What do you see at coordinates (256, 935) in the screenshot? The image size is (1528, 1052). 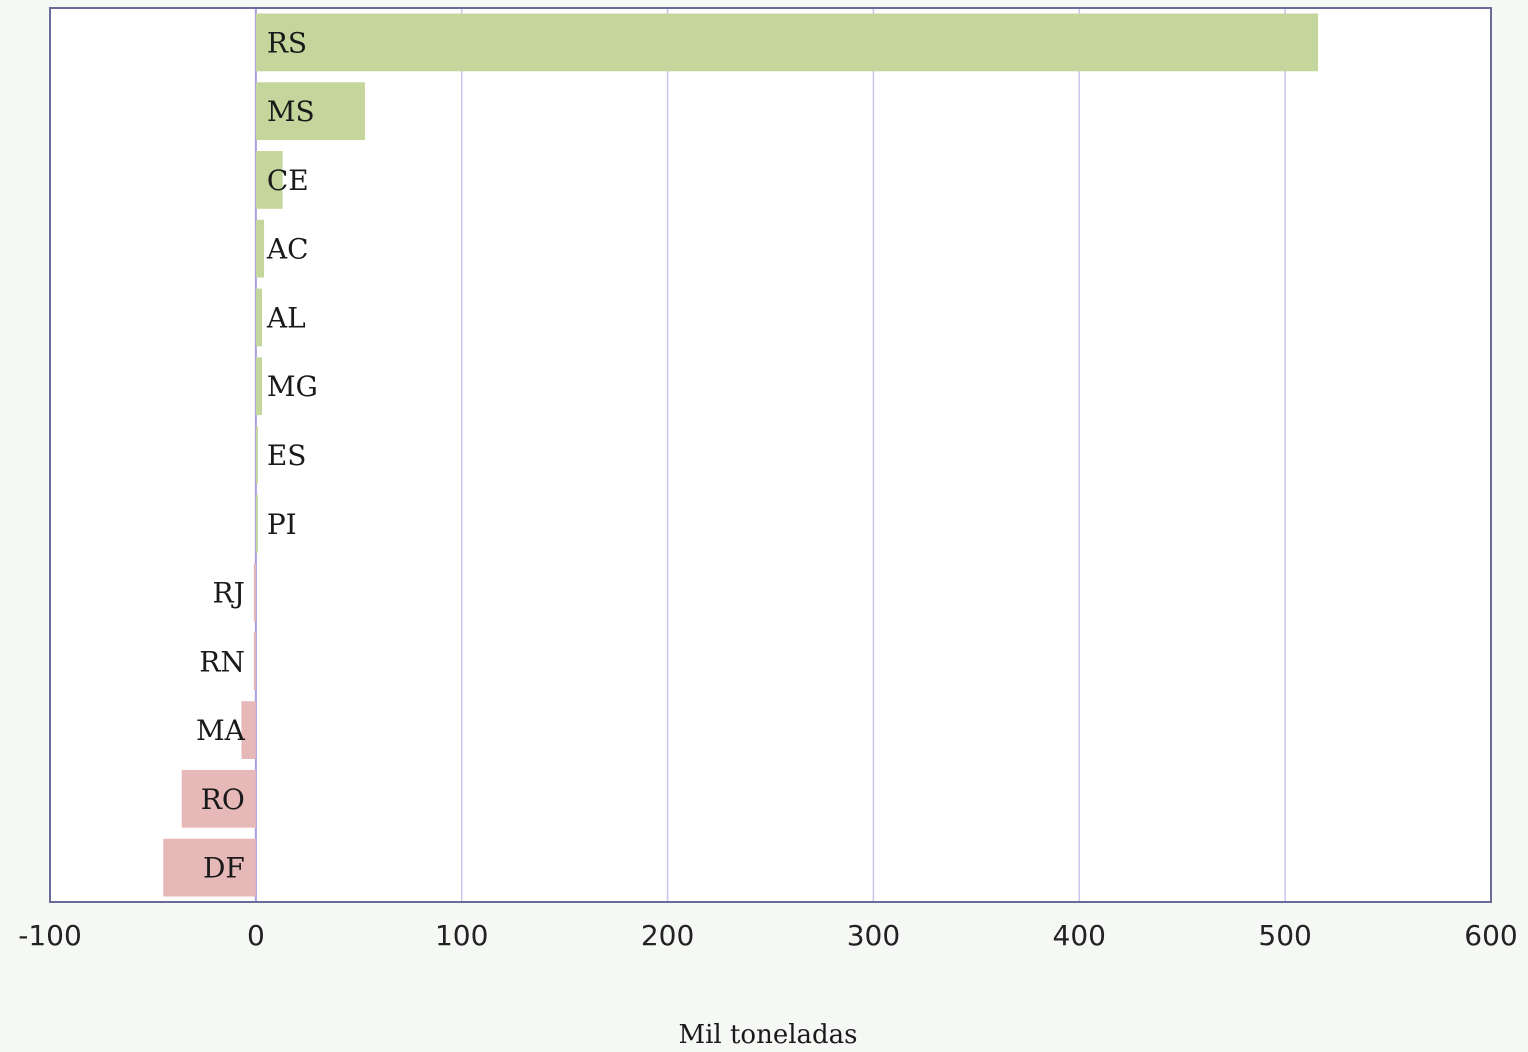 I see `x-tick-label: 0` at bounding box center [256, 935].